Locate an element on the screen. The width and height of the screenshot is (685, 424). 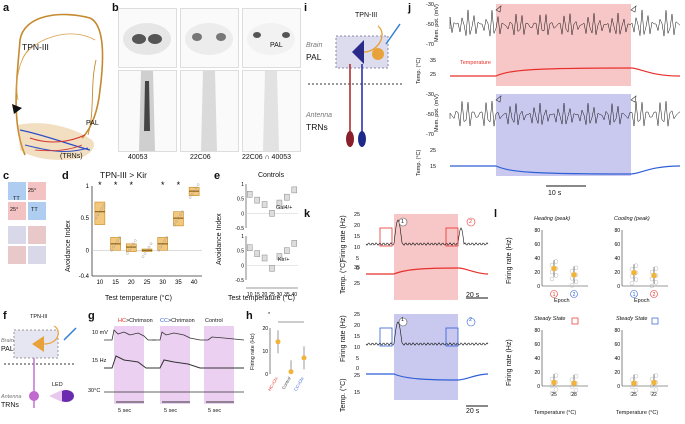
e-label-gal4: Gal4/+ is located at coordinates (284, 208).